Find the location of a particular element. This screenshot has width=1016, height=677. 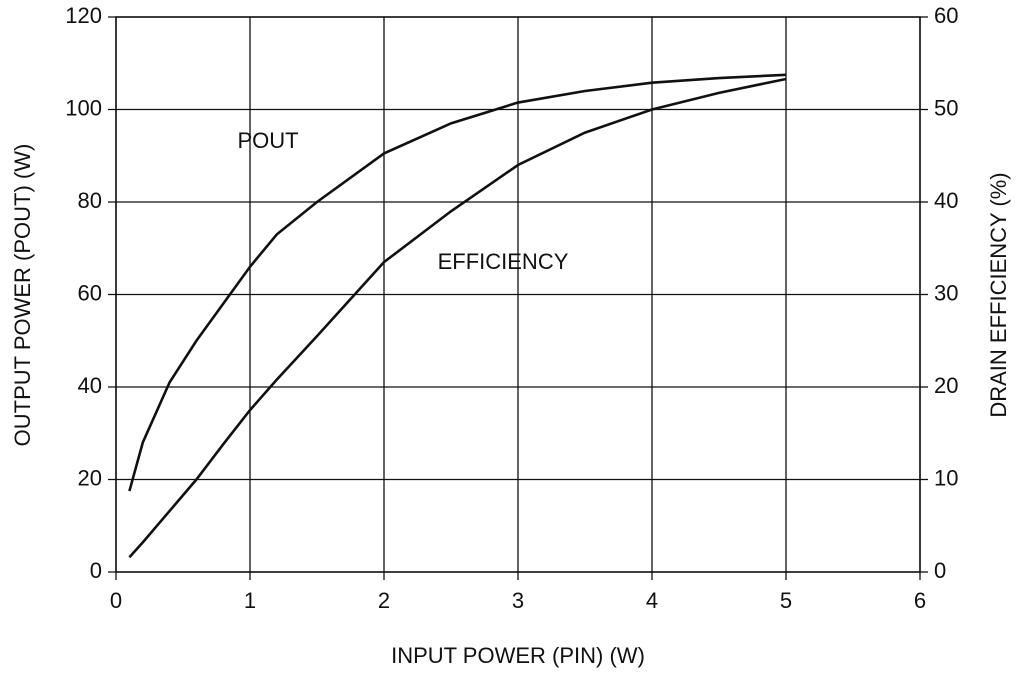

annotation: POUT is located at coordinates (267, 140).